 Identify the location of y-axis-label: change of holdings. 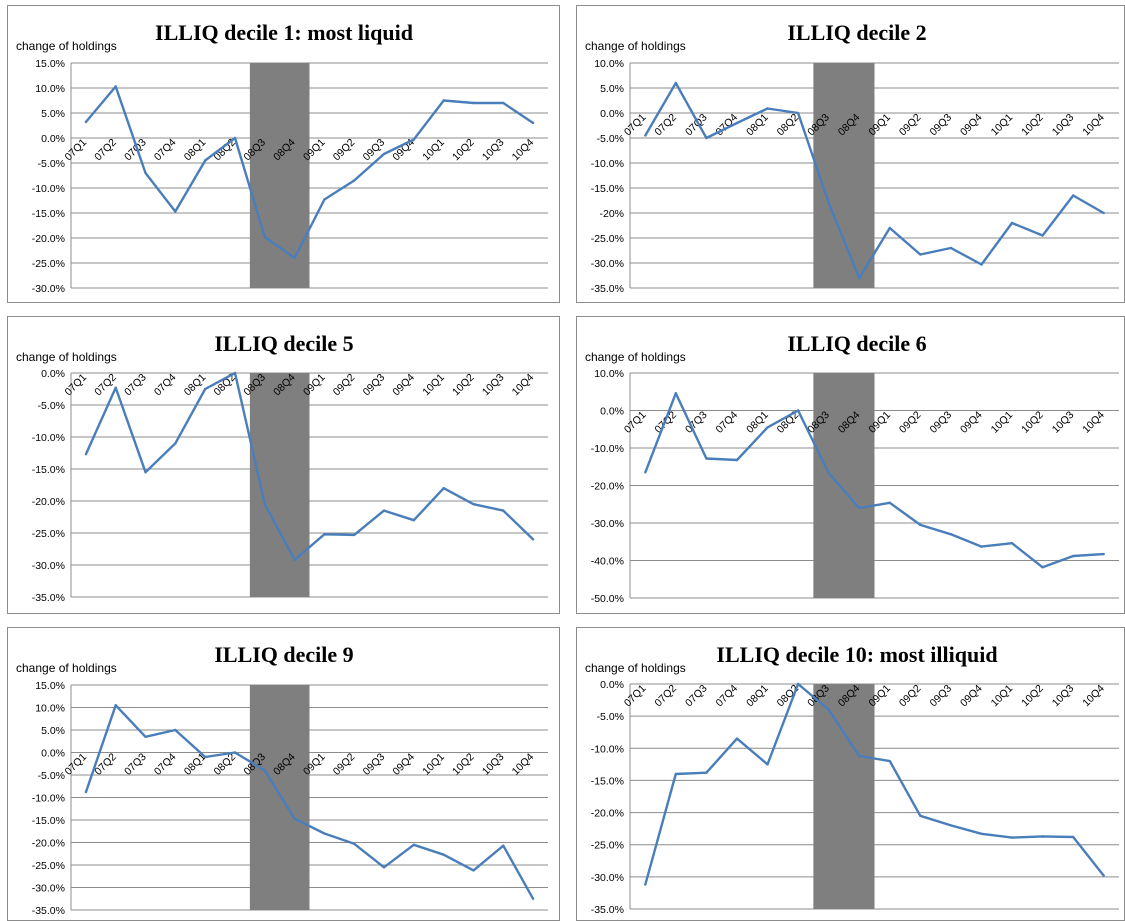
(66, 668).